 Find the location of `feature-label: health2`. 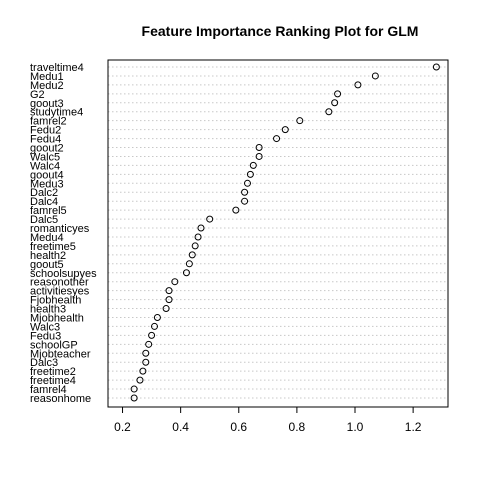

feature-label: health2 is located at coordinates (48, 256).